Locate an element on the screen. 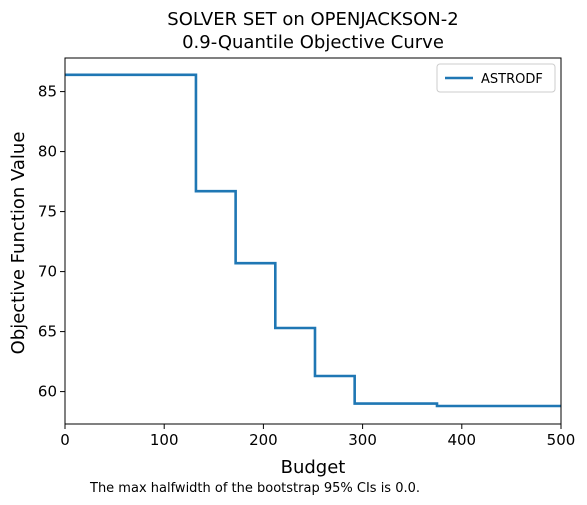 The image size is (587, 505). y-tick-label: 60 is located at coordinates (47, 392).